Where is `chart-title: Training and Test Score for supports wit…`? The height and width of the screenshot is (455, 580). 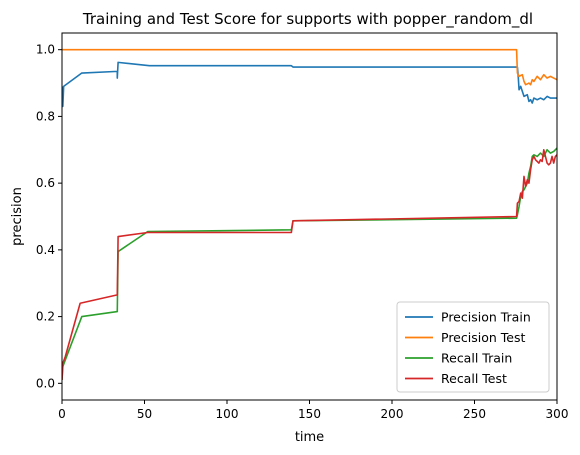 chart-title: Training and Test Score for supports wit… is located at coordinates (307, 19).